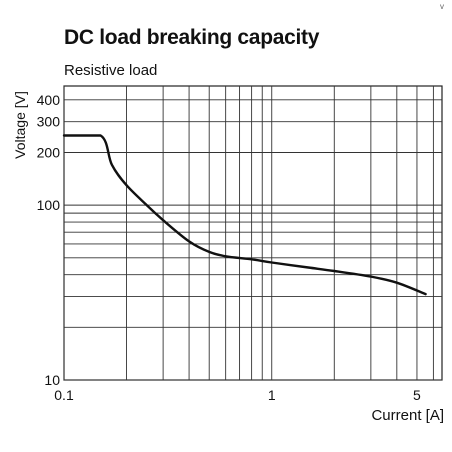 The height and width of the screenshot is (452, 452). Describe the element at coordinates (52, 380) in the screenshot. I see `y-tick-label: 10` at that location.